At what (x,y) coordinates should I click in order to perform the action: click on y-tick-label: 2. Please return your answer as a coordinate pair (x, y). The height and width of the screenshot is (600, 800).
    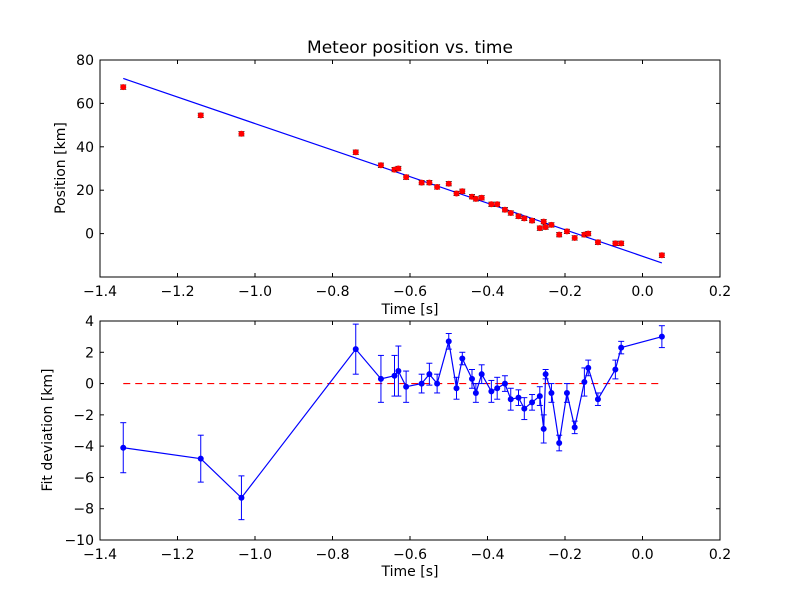
    Looking at the image, I should click on (89, 353).